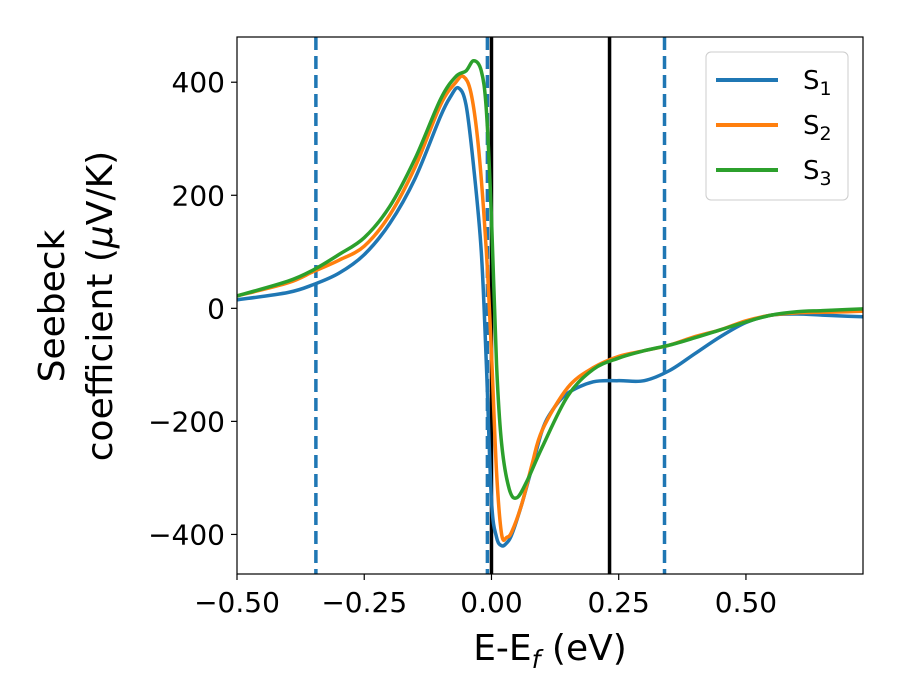 The width and height of the screenshot is (900, 700). Describe the element at coordinates (192, 308) in the screenshot. I see `y-axis: −400 −200 0 200 400` at that location.